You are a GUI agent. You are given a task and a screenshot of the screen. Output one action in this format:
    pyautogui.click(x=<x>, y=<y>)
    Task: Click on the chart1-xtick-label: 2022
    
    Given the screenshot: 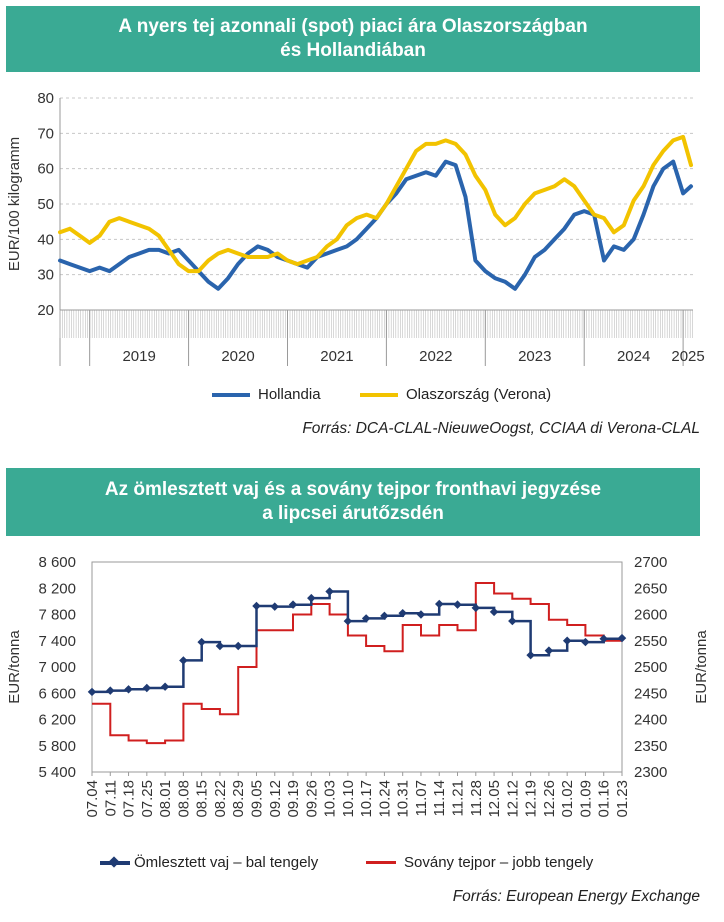 What is the action you would take?
    pyautogui.click(x=435, y=356)
    